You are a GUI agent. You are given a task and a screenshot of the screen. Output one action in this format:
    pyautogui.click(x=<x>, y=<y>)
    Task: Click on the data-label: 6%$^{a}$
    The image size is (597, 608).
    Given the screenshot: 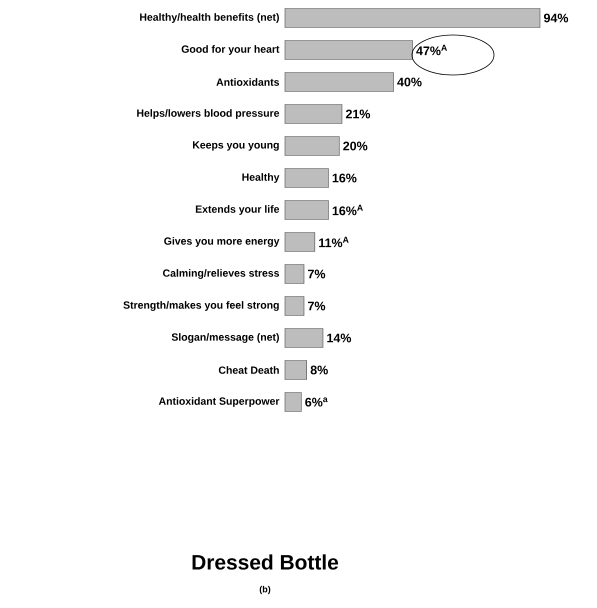 What is the action you would take?
    pyautogui.click(x=316, y=402)
    